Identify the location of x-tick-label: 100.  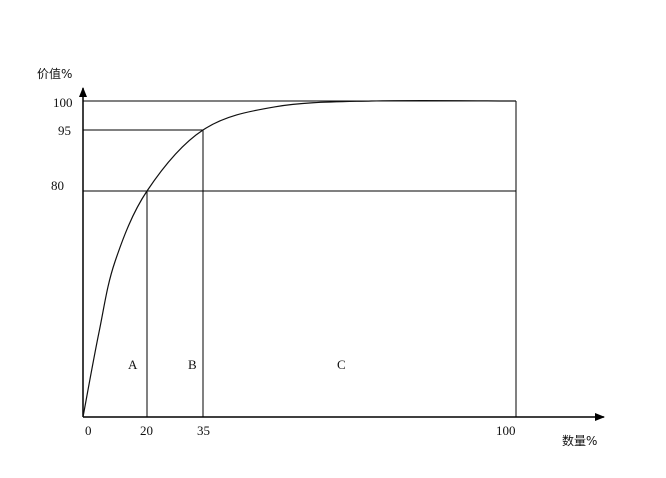
(506, 430).